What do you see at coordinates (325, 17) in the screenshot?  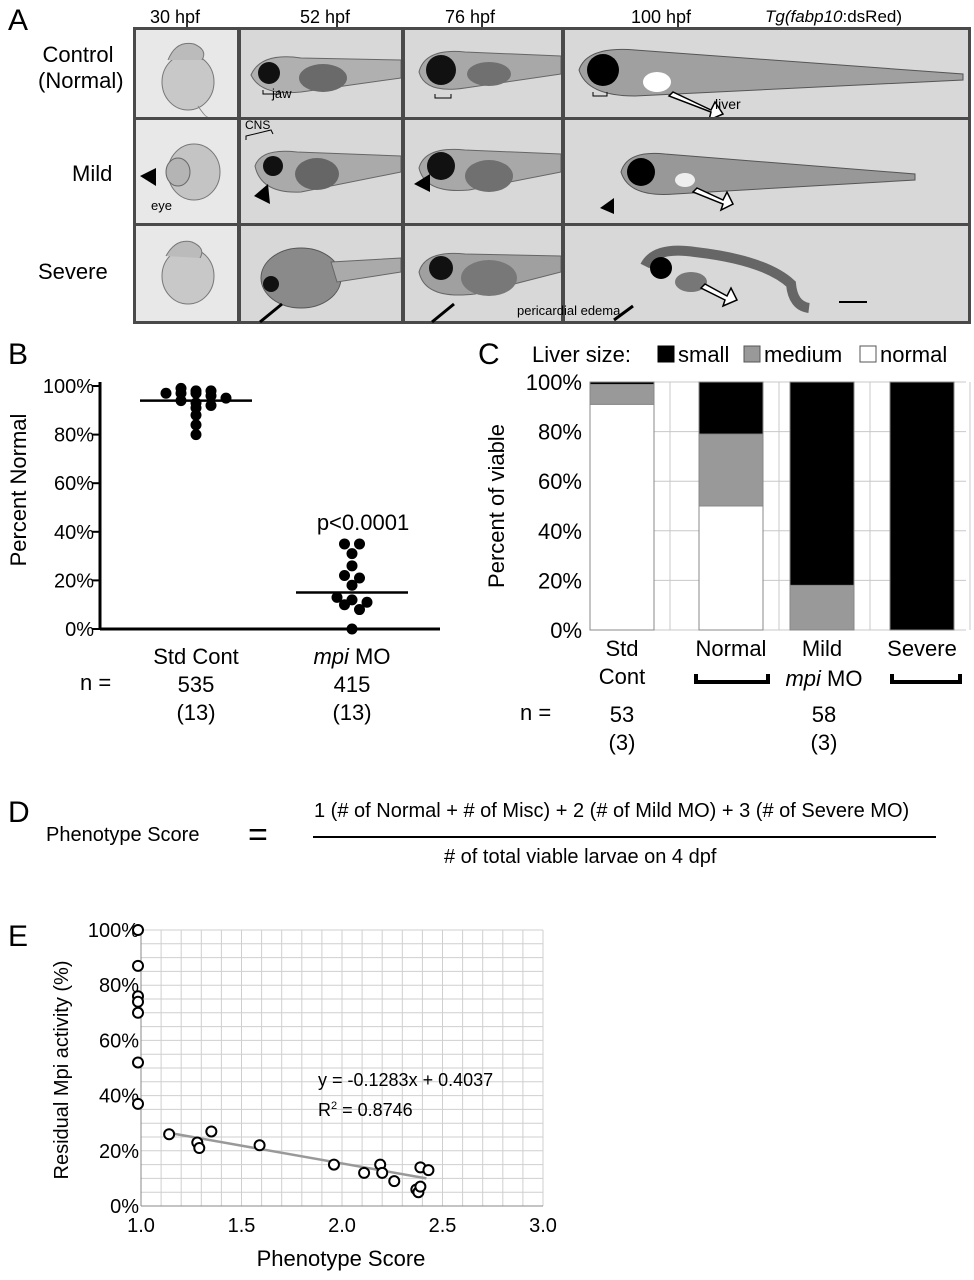 I see `stage-52hpf-label: 52 hpf` at bounding box center [325, 17].